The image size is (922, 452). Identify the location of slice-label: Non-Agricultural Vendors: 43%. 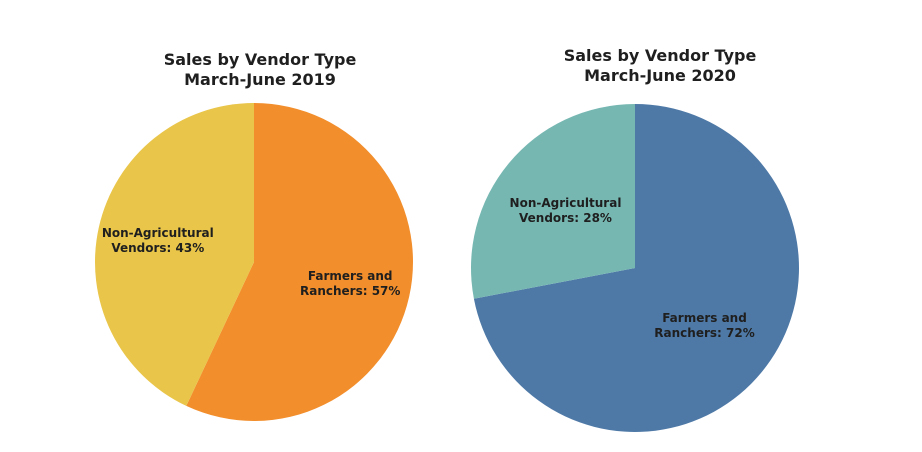
(158, 240).